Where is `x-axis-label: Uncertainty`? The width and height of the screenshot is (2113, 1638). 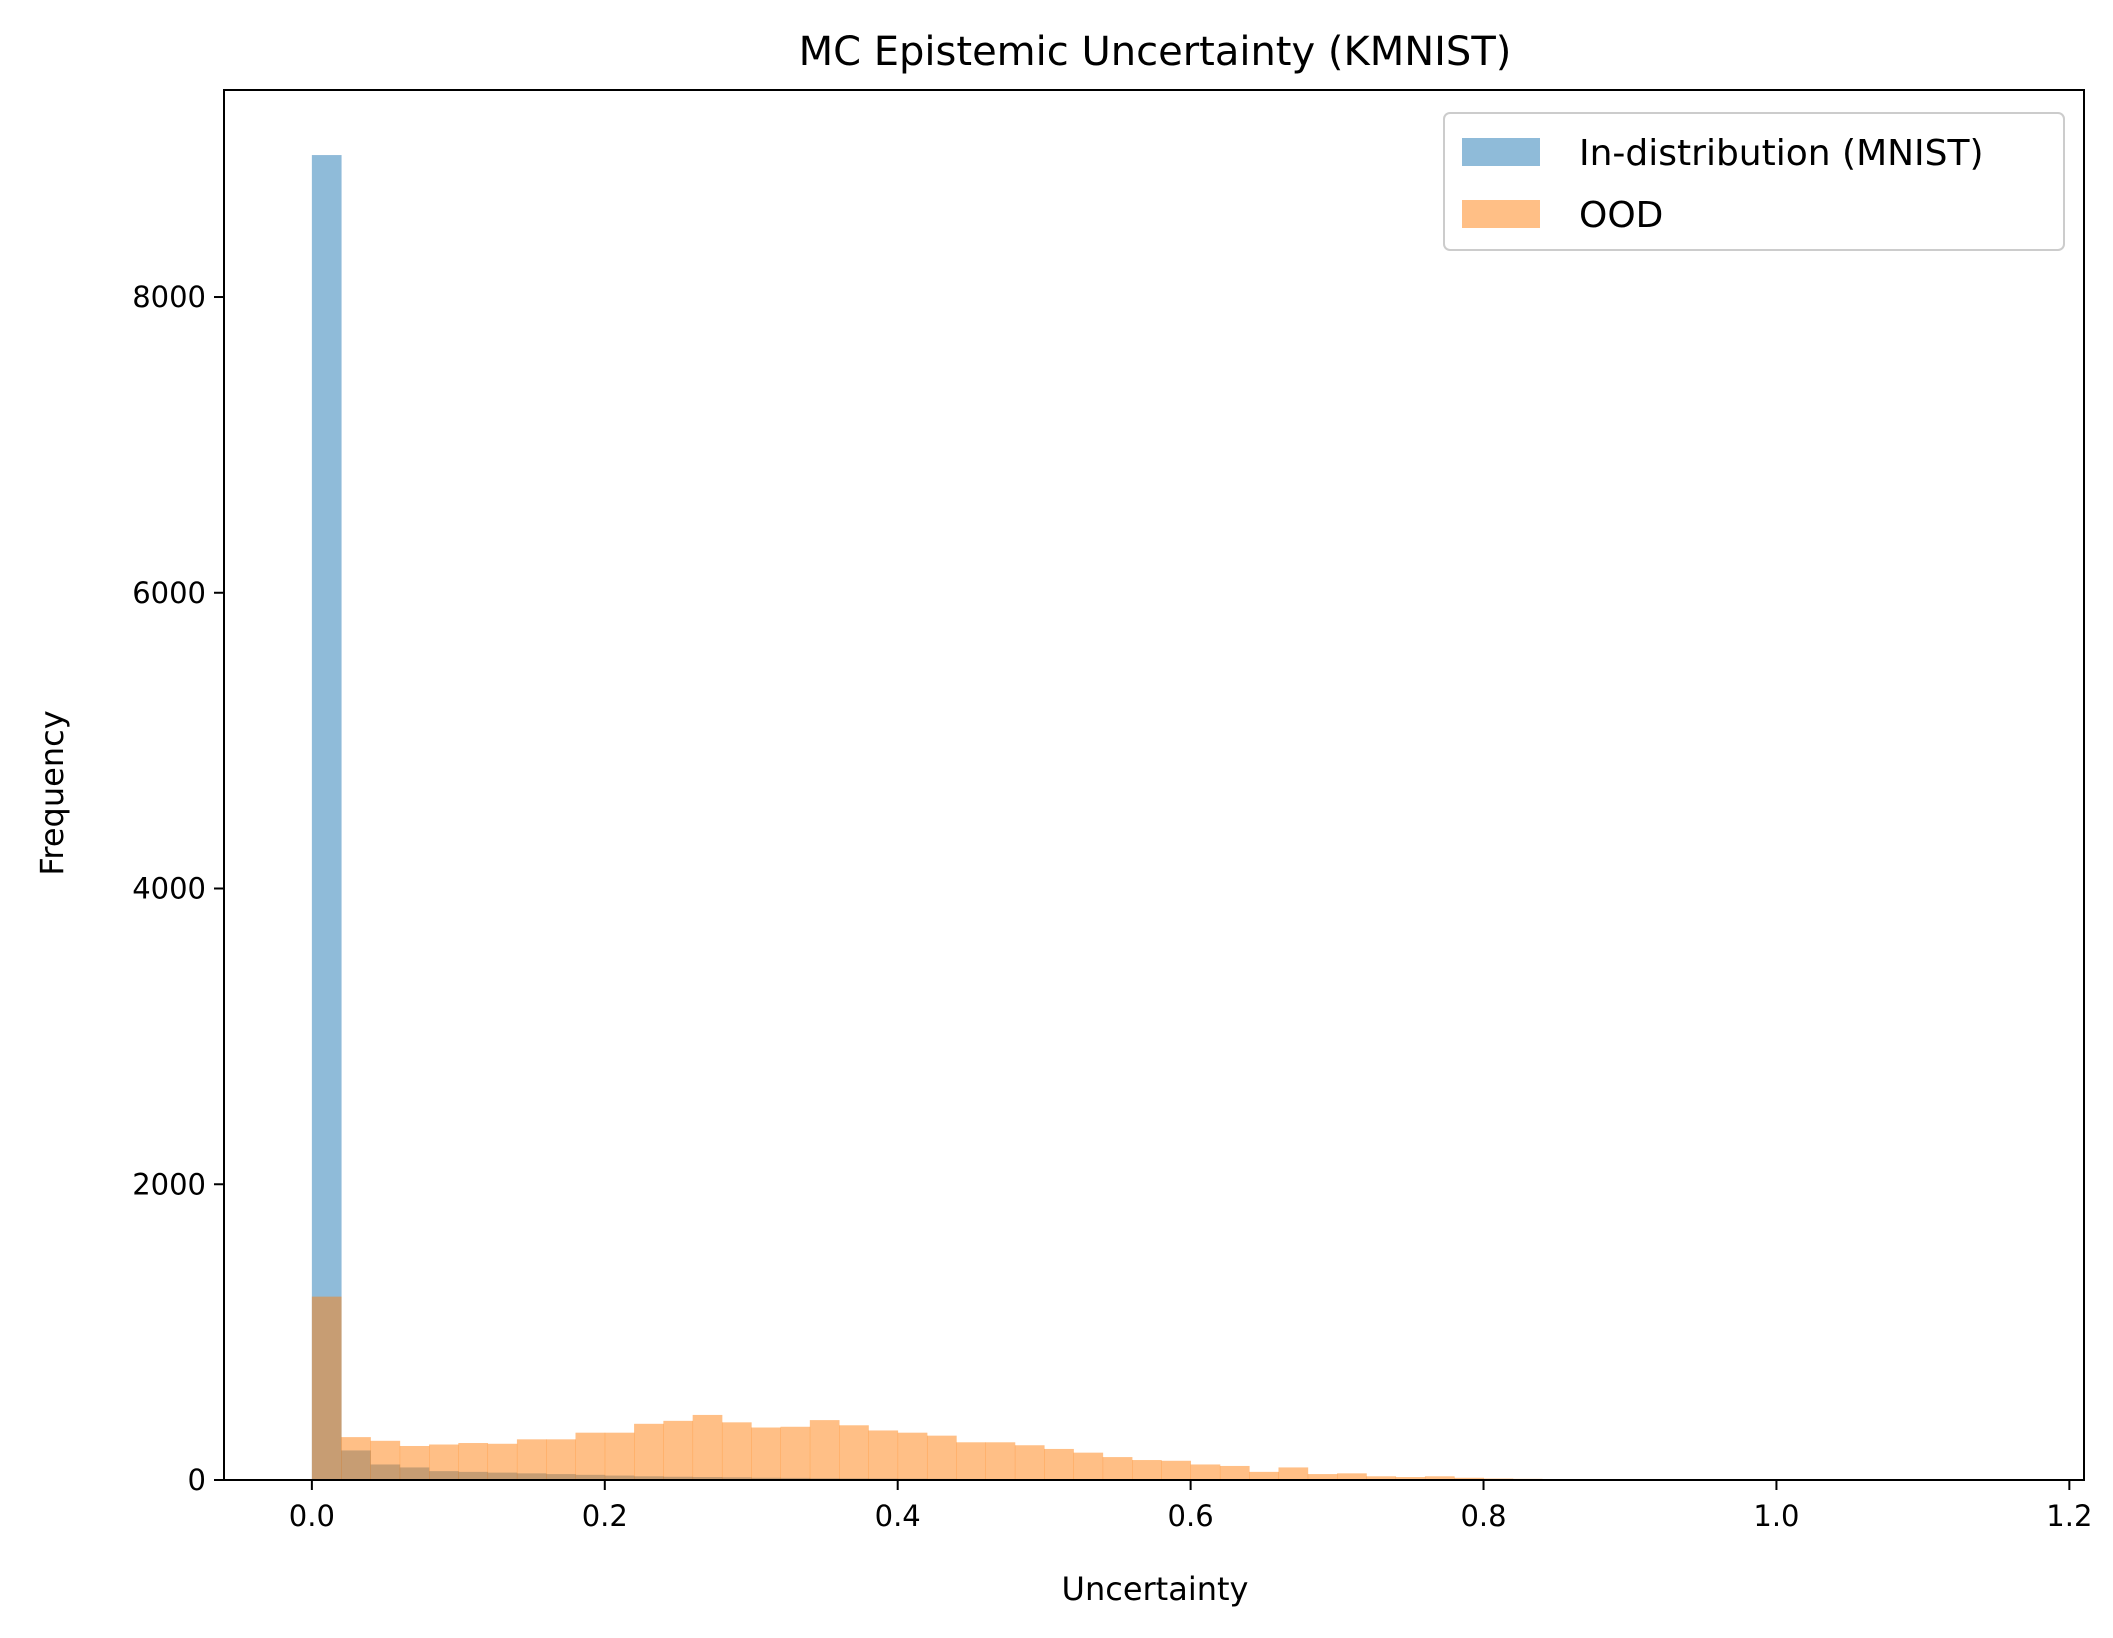 x-axis-label: Uncertainty is located at coordinates (1155, 1589).